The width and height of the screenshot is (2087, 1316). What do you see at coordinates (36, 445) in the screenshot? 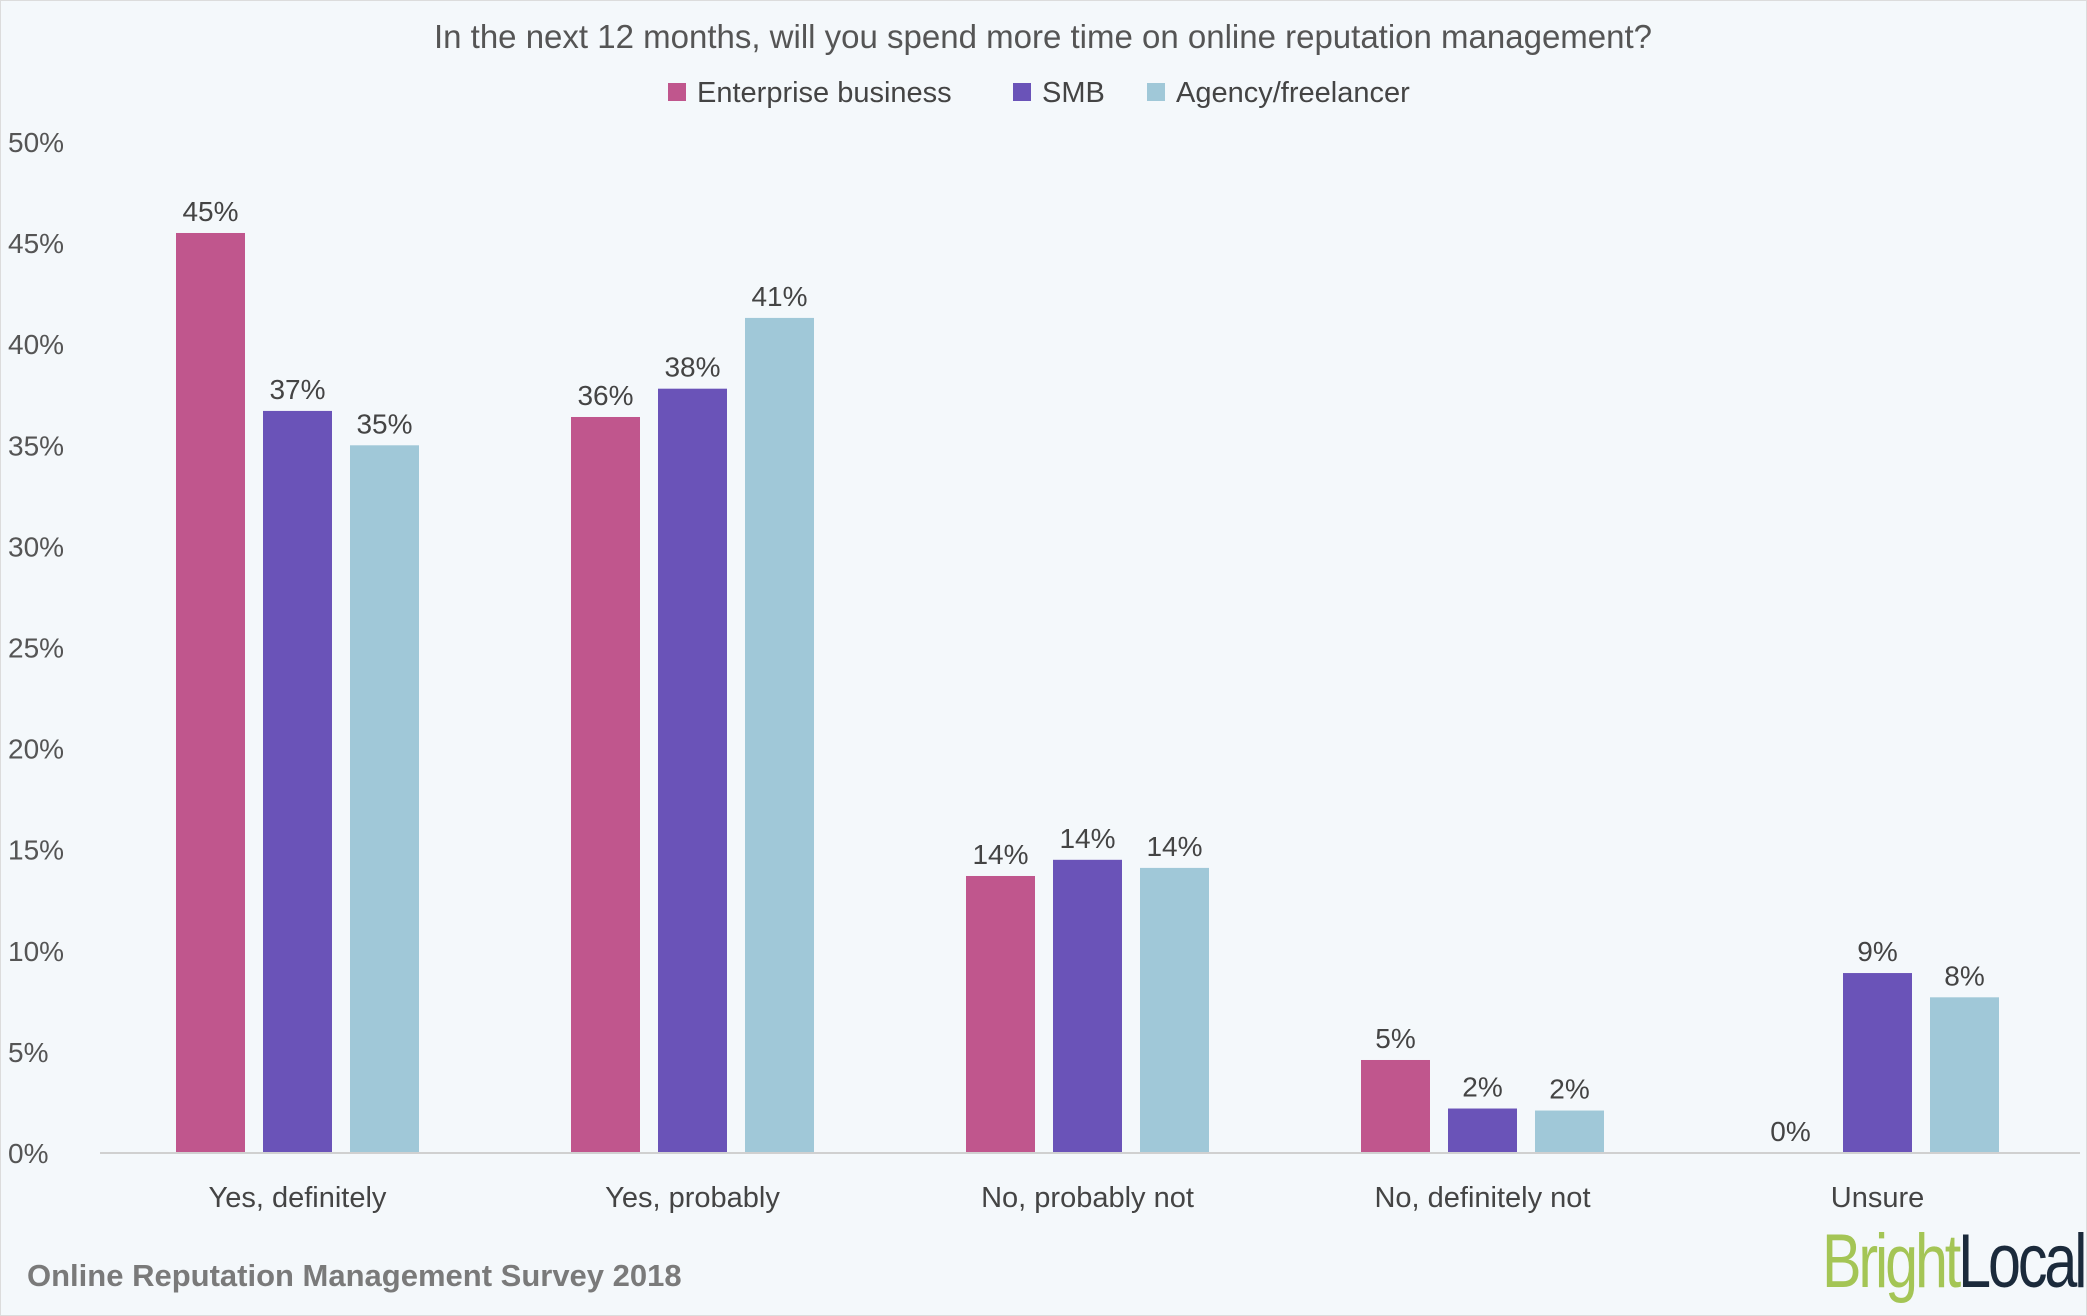
I see `y-tick-label: 35%` at bounding box center [36, 445].